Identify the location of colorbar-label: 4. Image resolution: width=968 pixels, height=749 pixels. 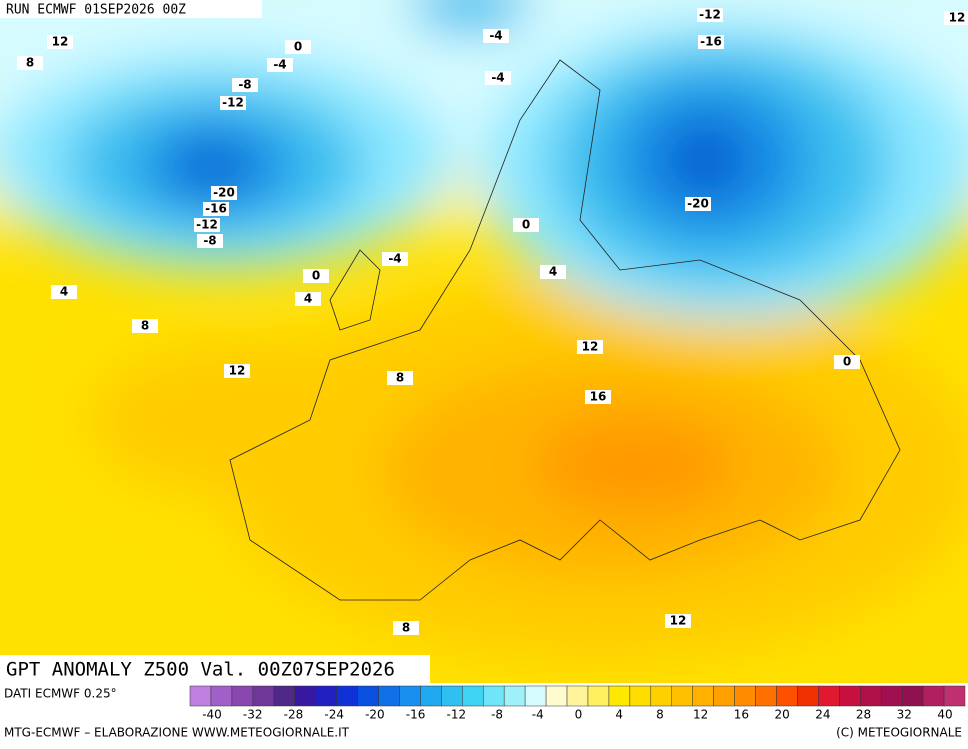
(619, 715).